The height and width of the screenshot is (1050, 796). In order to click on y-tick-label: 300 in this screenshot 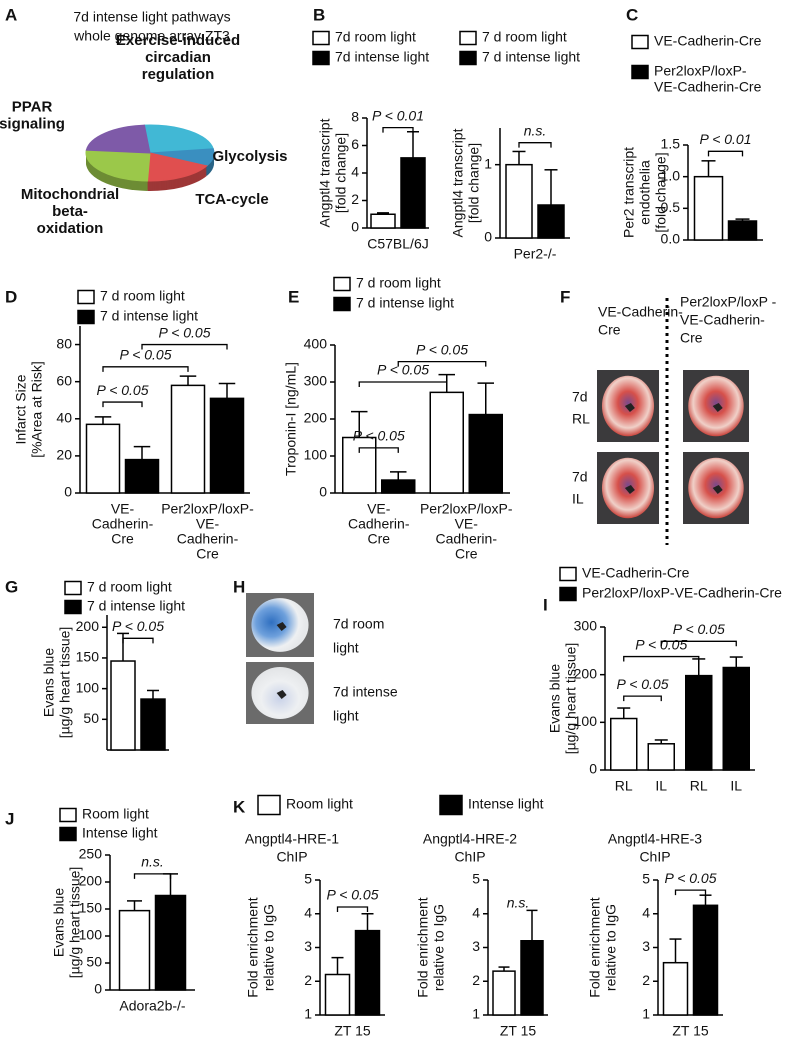, I will do `click(586, 626)`.